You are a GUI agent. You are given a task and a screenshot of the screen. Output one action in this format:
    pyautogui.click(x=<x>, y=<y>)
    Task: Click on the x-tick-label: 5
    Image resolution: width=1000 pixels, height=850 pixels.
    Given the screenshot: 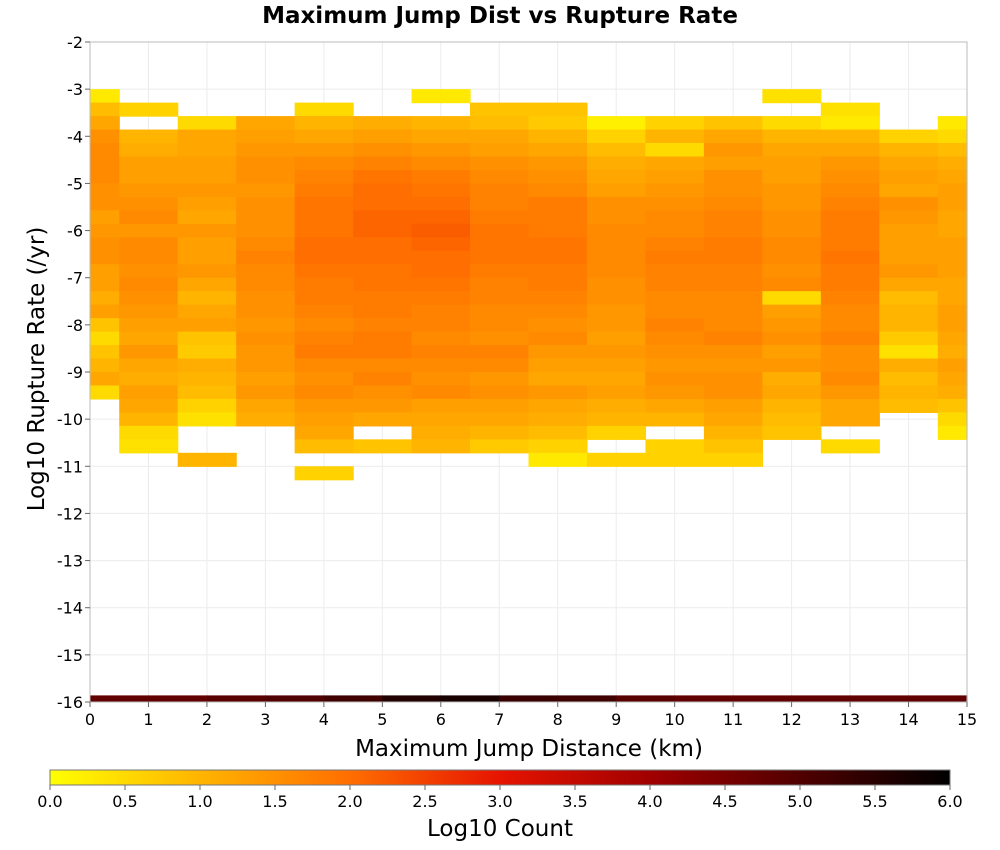 What is the action you would take?
    pyautogui.click(x=382, y=719)
    